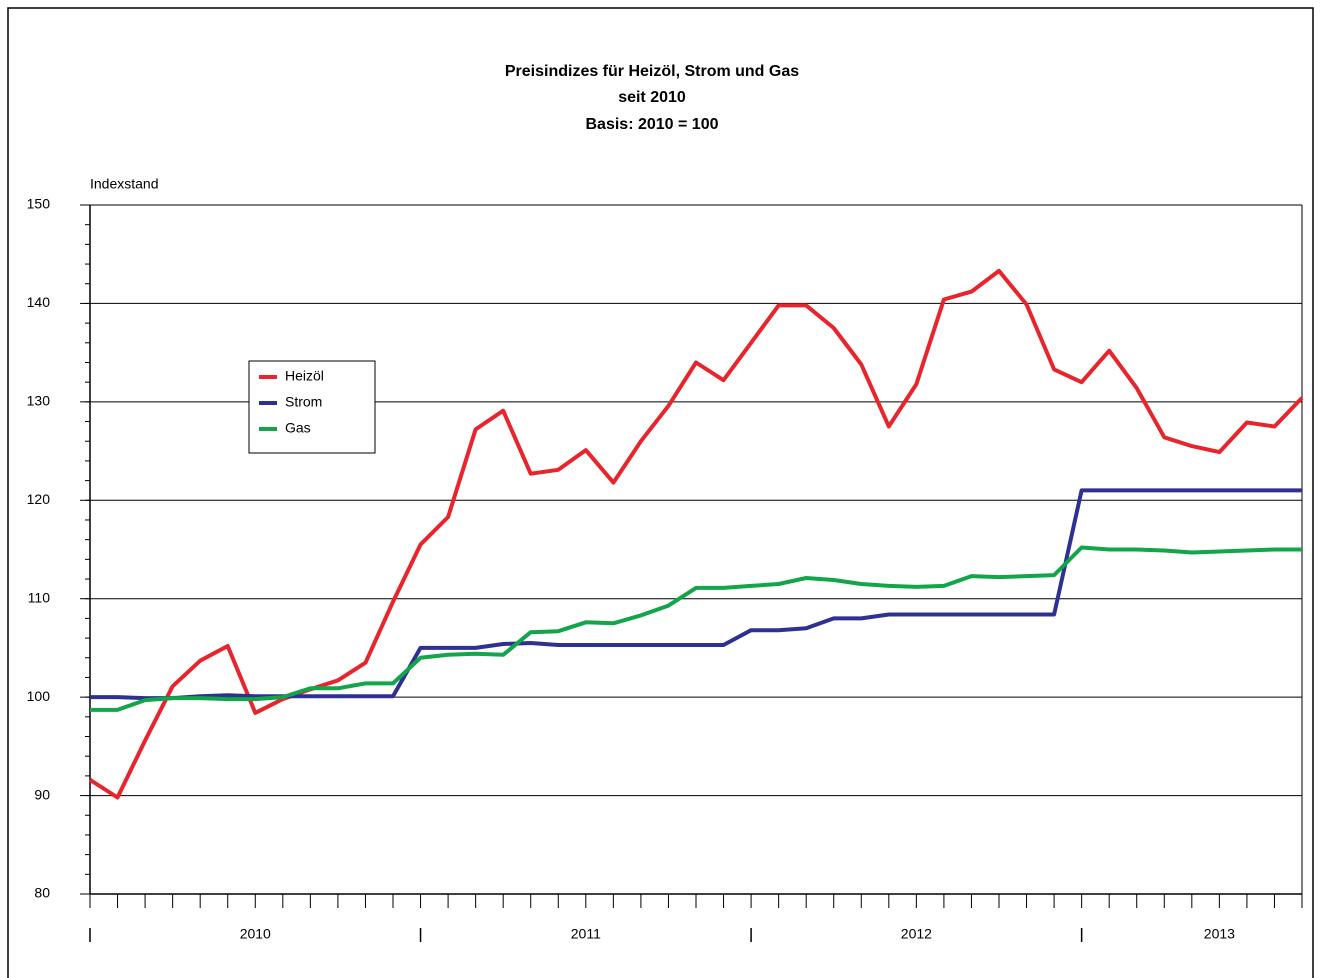  I want to click on legend-label: Strom, so click(303, 402).